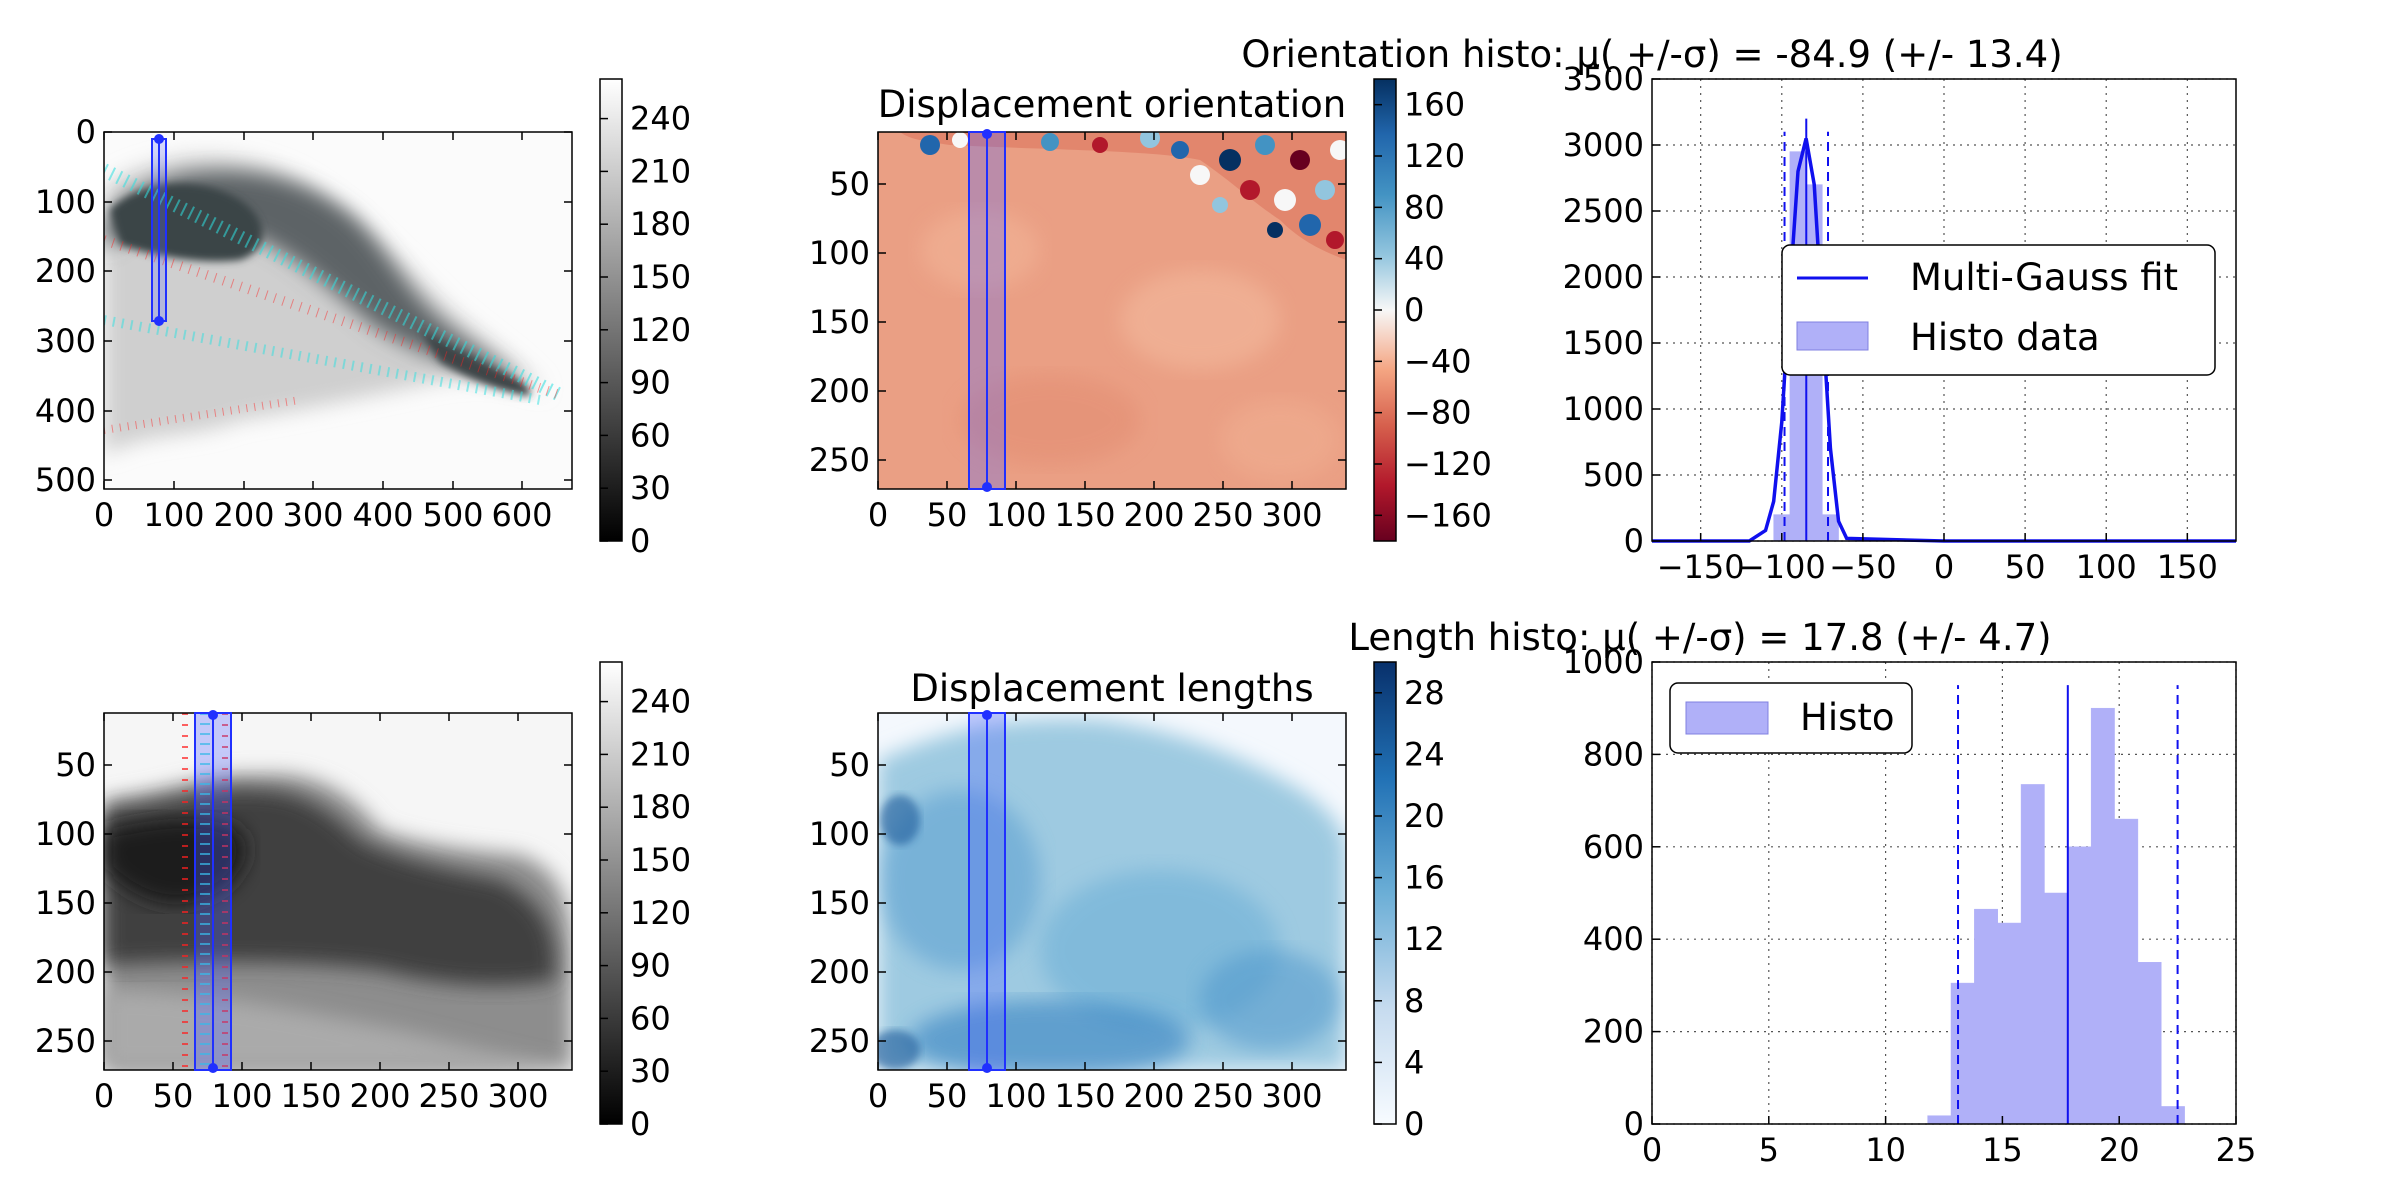  I want to click on colorbar-tick-label: 40, so click(1424, 259).